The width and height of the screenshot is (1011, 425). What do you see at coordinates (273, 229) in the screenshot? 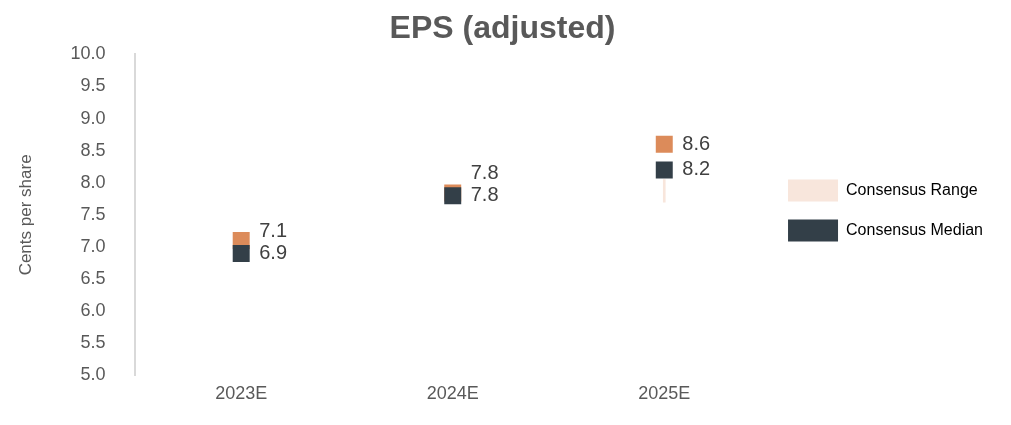
I see `data-label: 7.1` at bounding box center [273, 229].